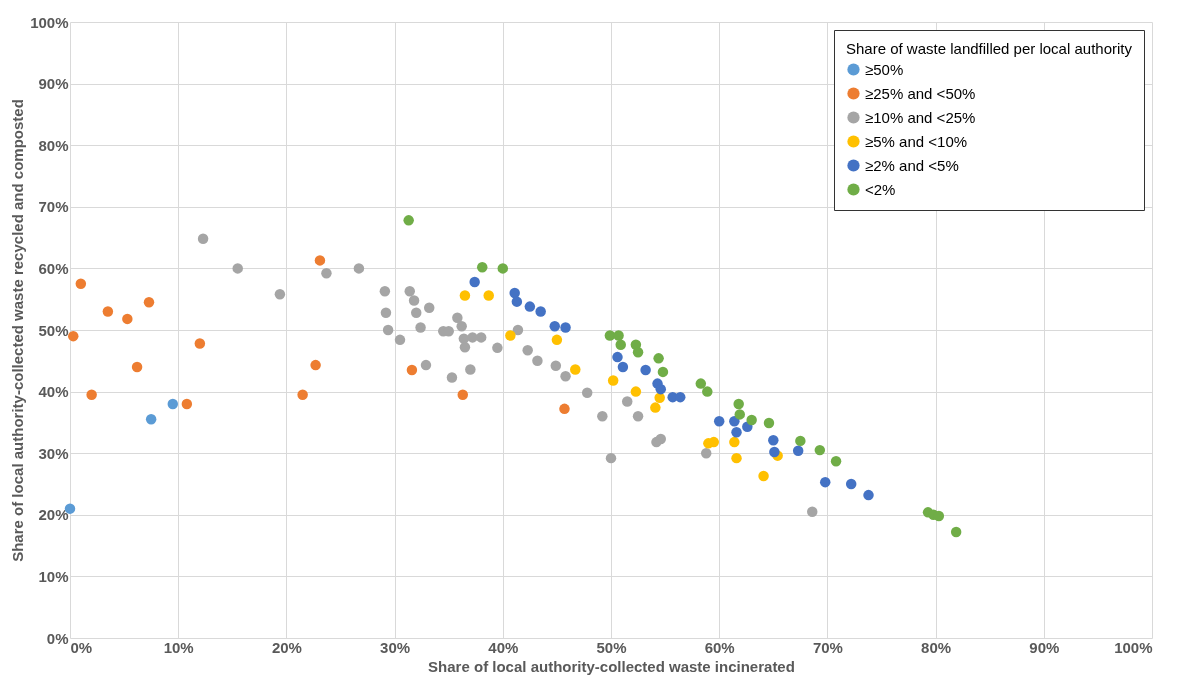 This screenshot has width=1192, height=684. Describe the element at coordinates (53, 392) in the screenshot. I see `y-tick-label: 40%` at that location.